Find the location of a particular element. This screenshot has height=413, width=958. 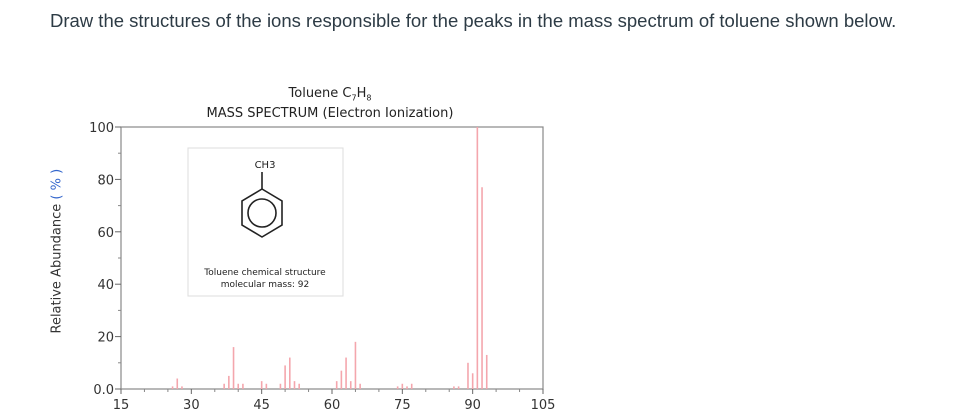

inset-caption-1: Toluene chemical structure is located at coordinates (264, 273).